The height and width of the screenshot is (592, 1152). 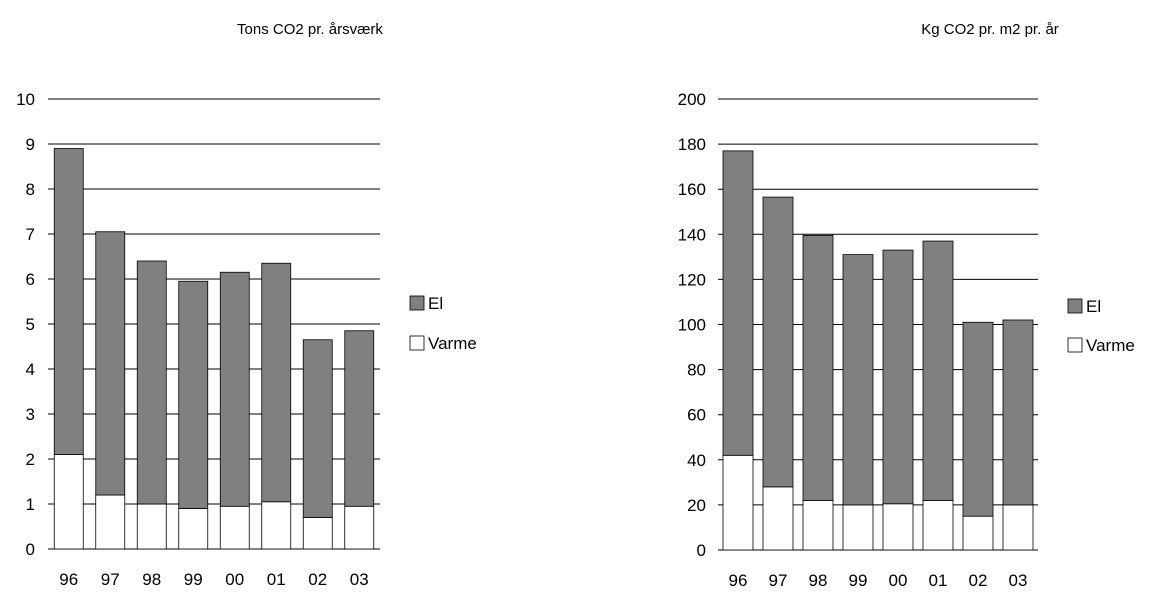 I want to click on y-tick-label: 9, so click(x=30, y=144).